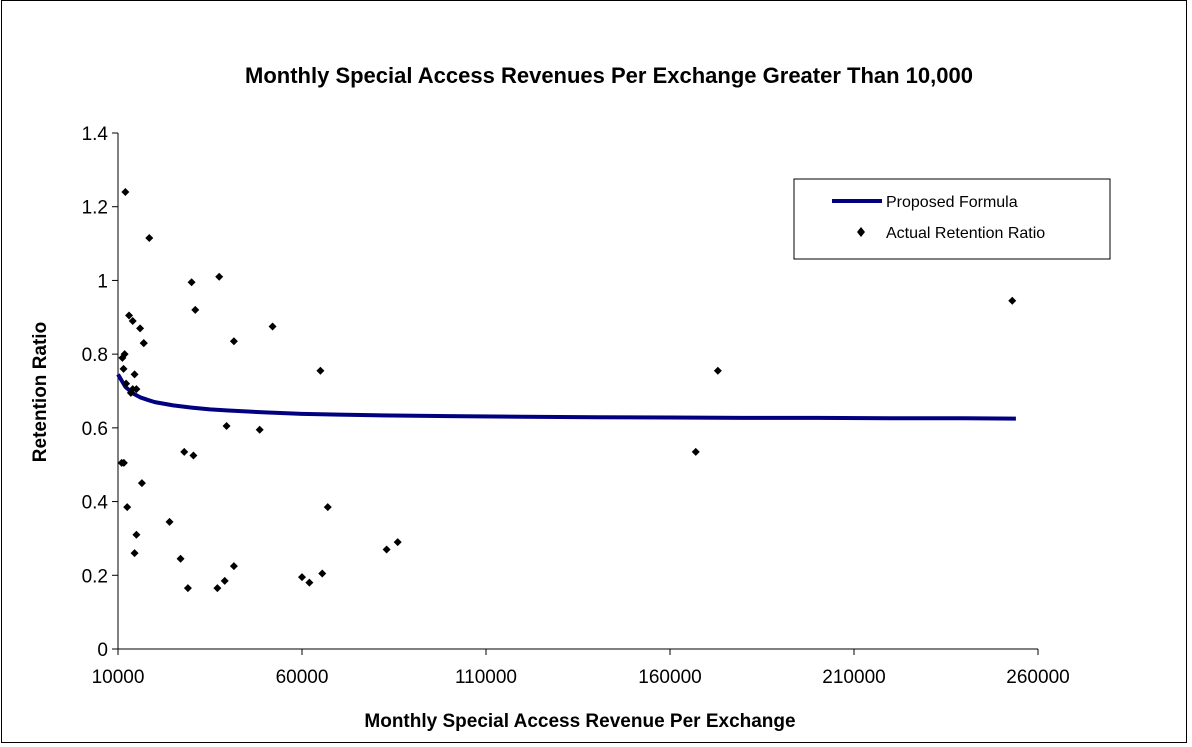  I want to click on y-tick-label: 0, so click(102, 650).